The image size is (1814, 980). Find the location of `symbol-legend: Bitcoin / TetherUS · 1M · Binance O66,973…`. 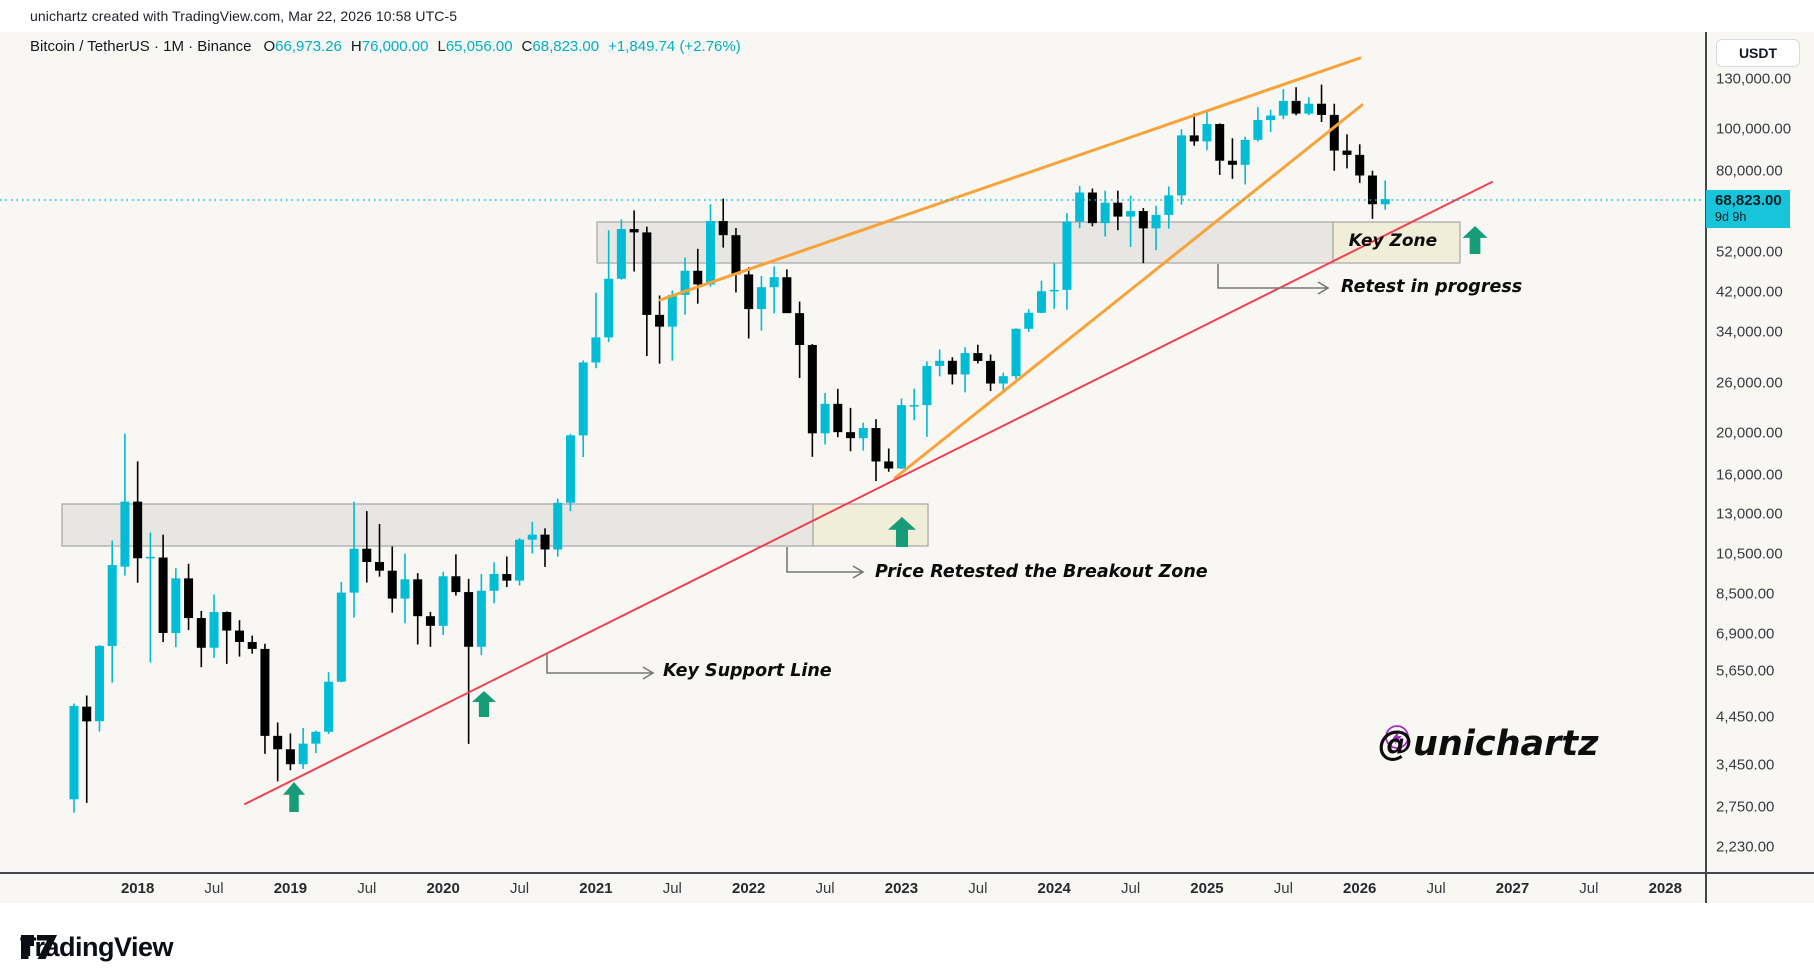

symbol-legend: Bitcoin / TetherUS · 1M · Binance O66,973… is located at coordinates (390, 46).